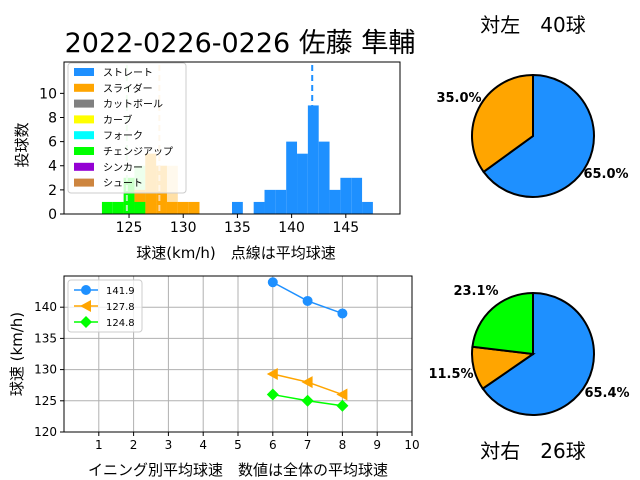 The image size is (640, 480). I want to click on y-tick-label: 6, so click(52, 143).